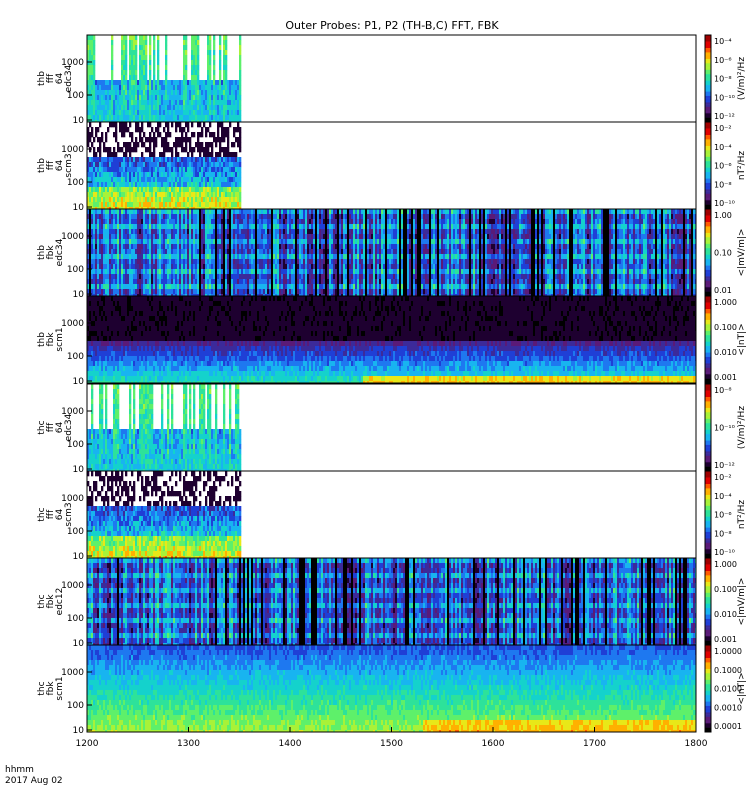  What do you see at coordinates (55, 165) in the screenshot?
I see `panel-y-label: thbfff64scm3` at bounding box center [55, 165].